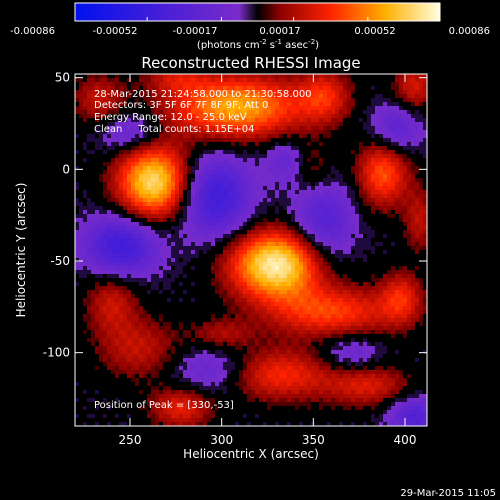 The height and width of the screenshot is (500, 500). I want to click on x-tick-label-1: 300, so click(221, 440).